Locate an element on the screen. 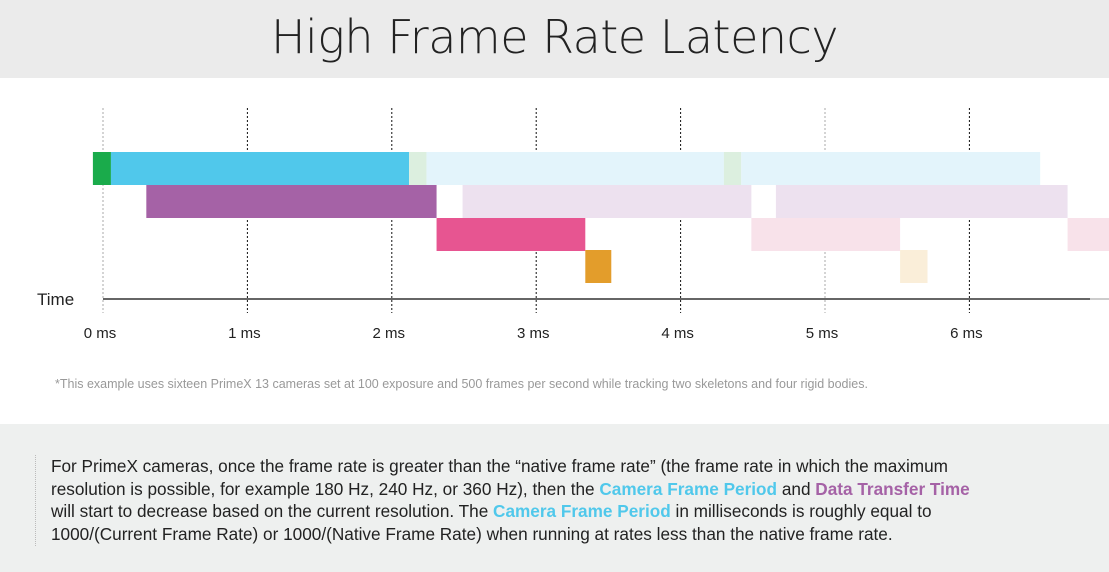 This screenshot has width=1109, height=572. page-title: High Frame Rate Latency is located at coordinates (554, 37).